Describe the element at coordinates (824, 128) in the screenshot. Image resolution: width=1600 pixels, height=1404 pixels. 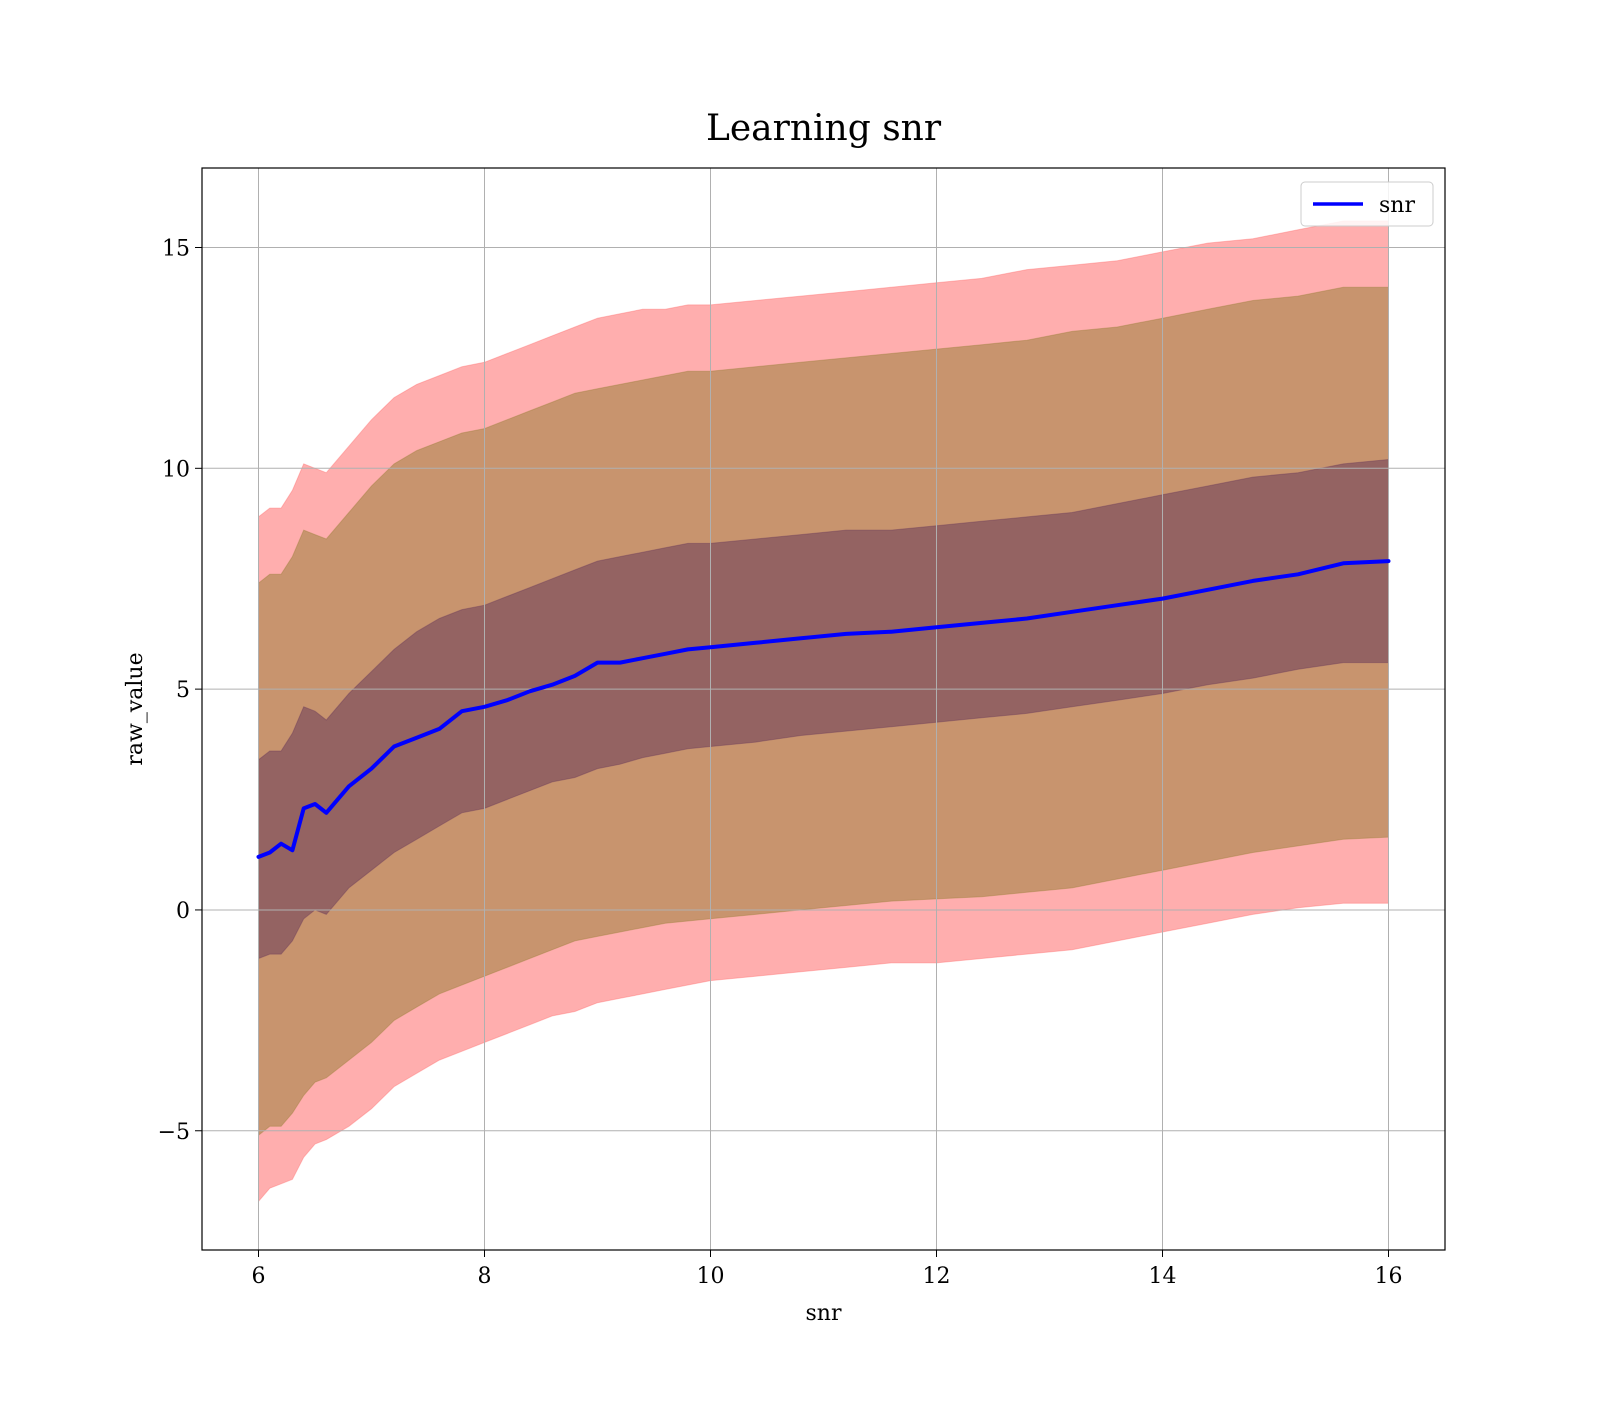
I see `chart-title: Learning snr` at that location.